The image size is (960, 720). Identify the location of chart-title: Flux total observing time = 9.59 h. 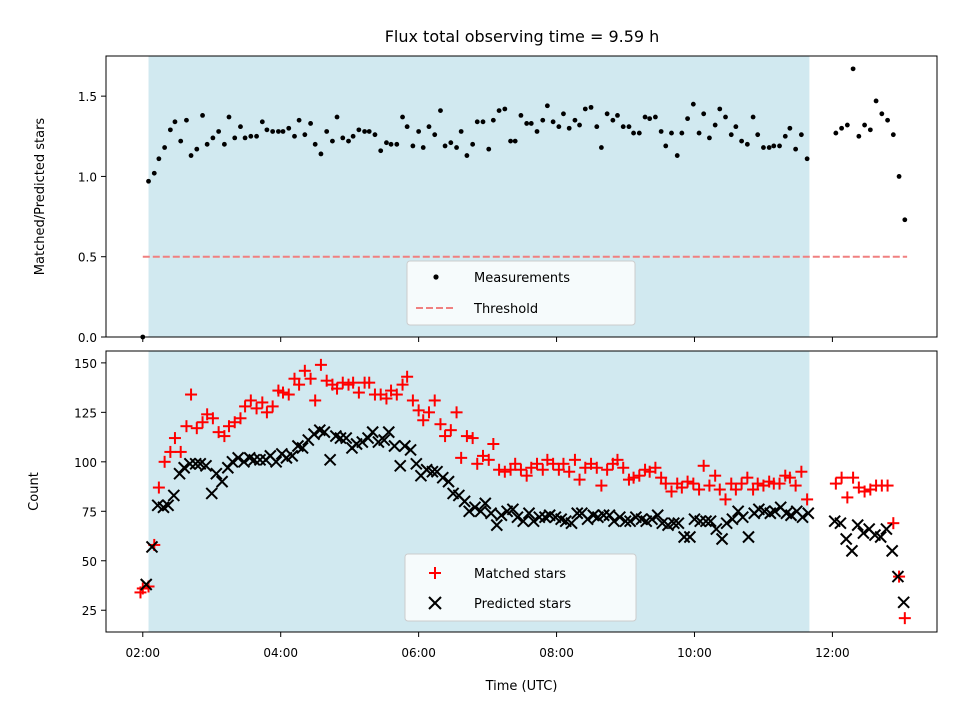
(522, 36).